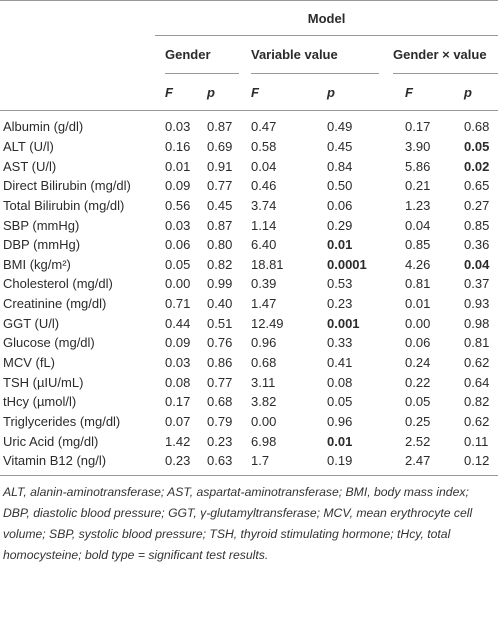 The image size is (498, 630). I want to click on group-header: Gender, so click(202, 55).